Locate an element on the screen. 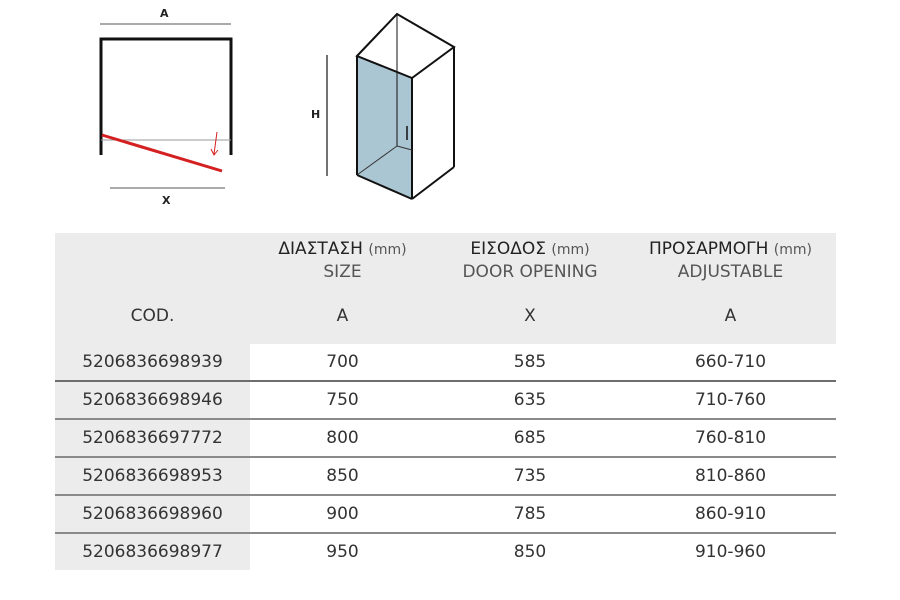 Image resolution: width=900 pixels, height=600 pixels. table-row: 5206836698960 900 785 860-910 is located at coordinates (445, 514).